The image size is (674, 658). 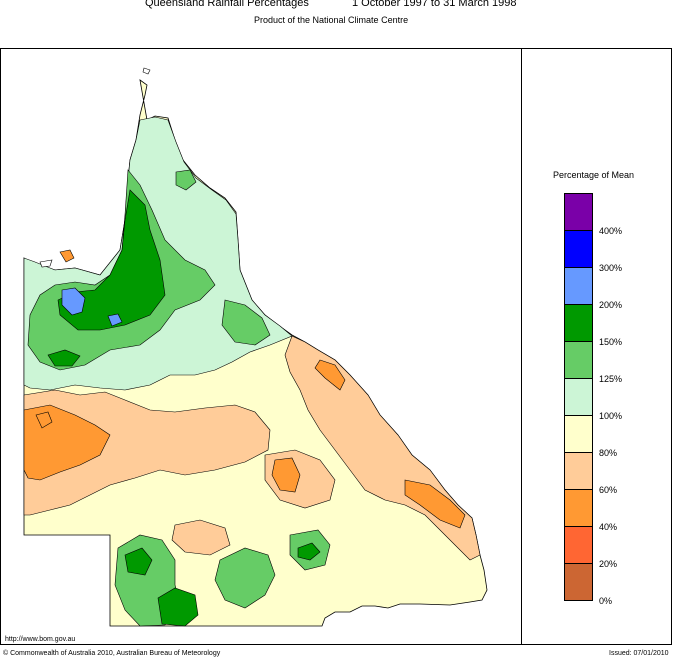 What do you see at coordinates (40, 639) in the screenshot?
I see `footer-url: http://www.bom.gov.au` at bounding box center [40, 639].